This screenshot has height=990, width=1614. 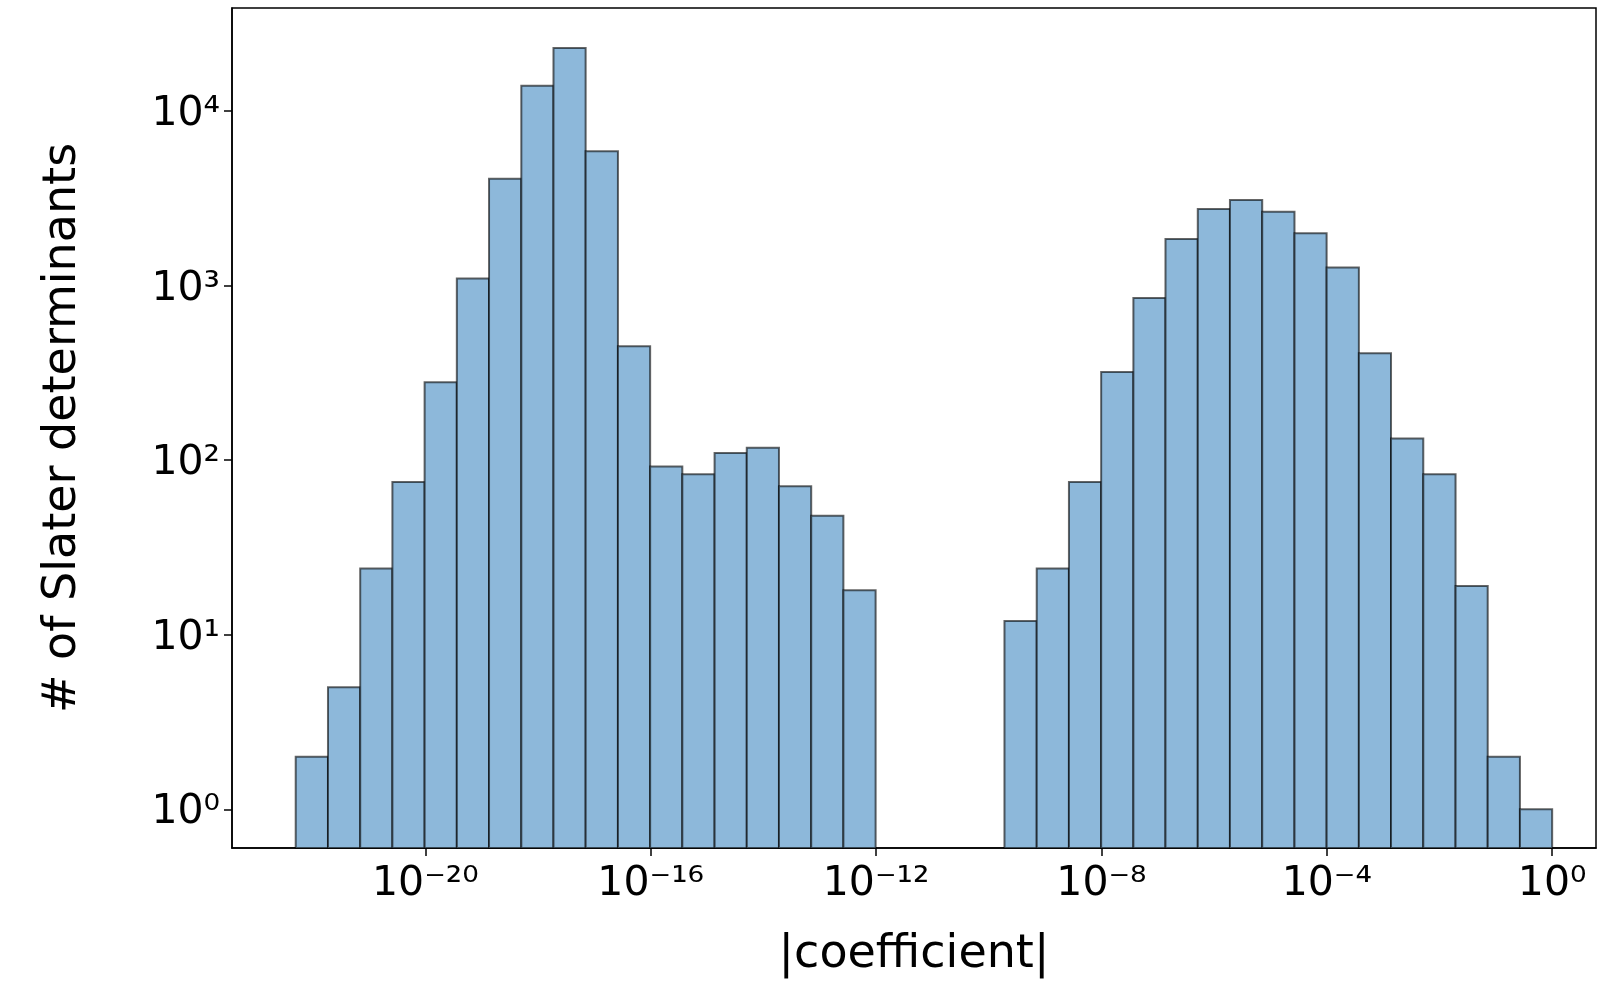 What do you see at coordinates (876, 880) in the screenshot?
I see `x-tick-label: 10⁻¹²` at bounding box center [876, 880].